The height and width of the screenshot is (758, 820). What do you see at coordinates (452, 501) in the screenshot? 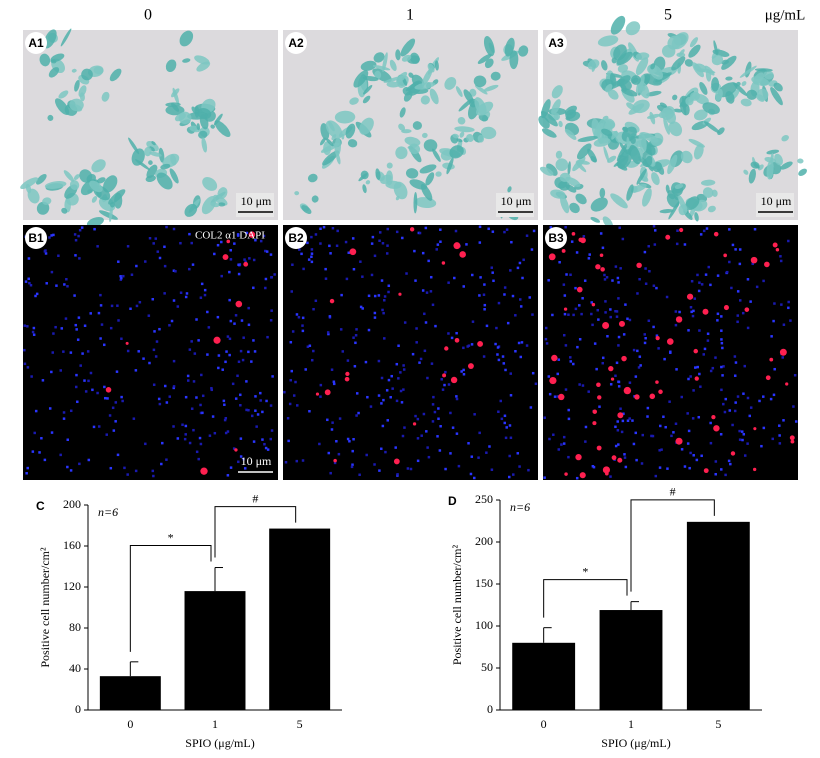
I see `panel-label: D` at bounding box center [452, 501].